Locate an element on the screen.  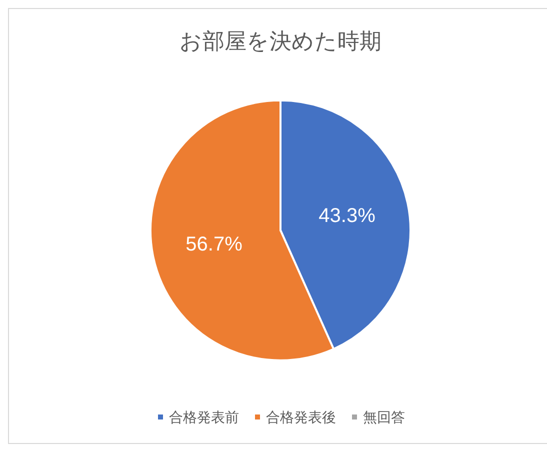
legend-label: 合格発表前 is located at coordinates (204, 417).